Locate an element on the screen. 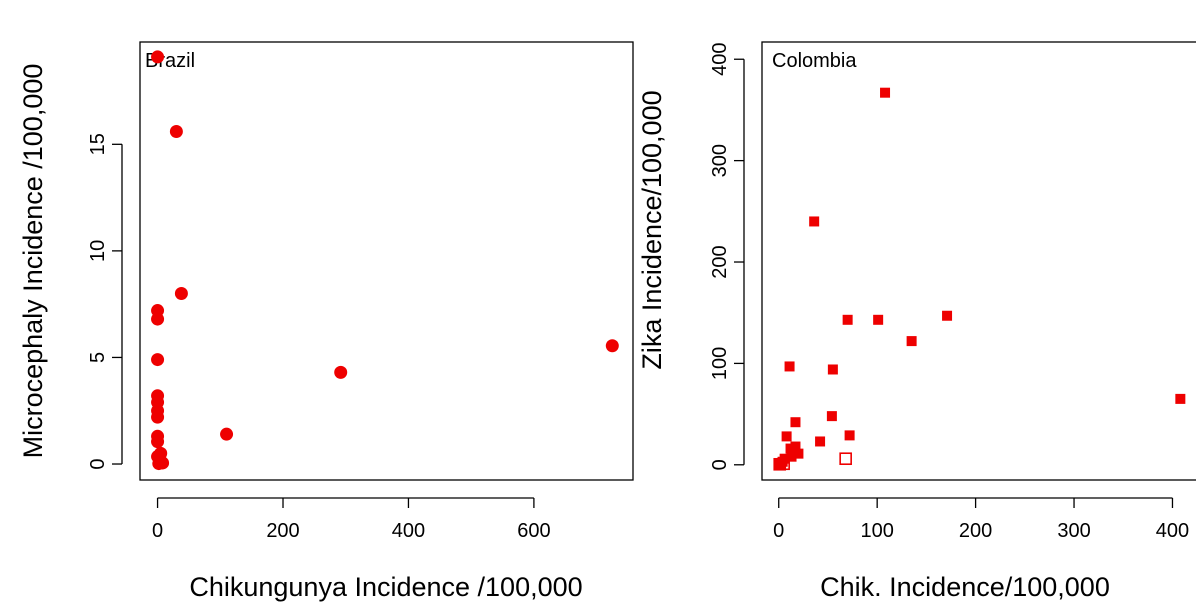 The image size is (1196, 604). colombia-y-axis-label: Zika Incidence/100,000 is located at coordinates (652, 229).